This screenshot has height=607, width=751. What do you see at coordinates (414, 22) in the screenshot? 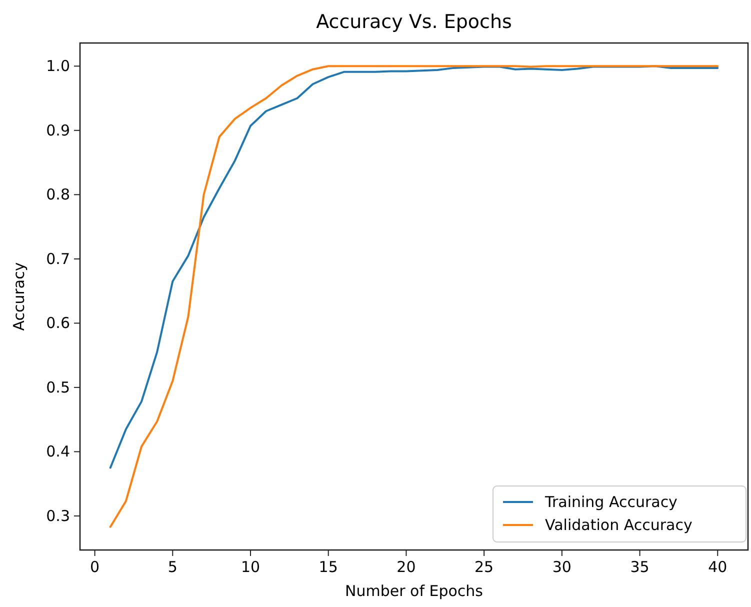
I see `chart-title: Accuracy Vs. Epochs` at bounding box center [414, 22].